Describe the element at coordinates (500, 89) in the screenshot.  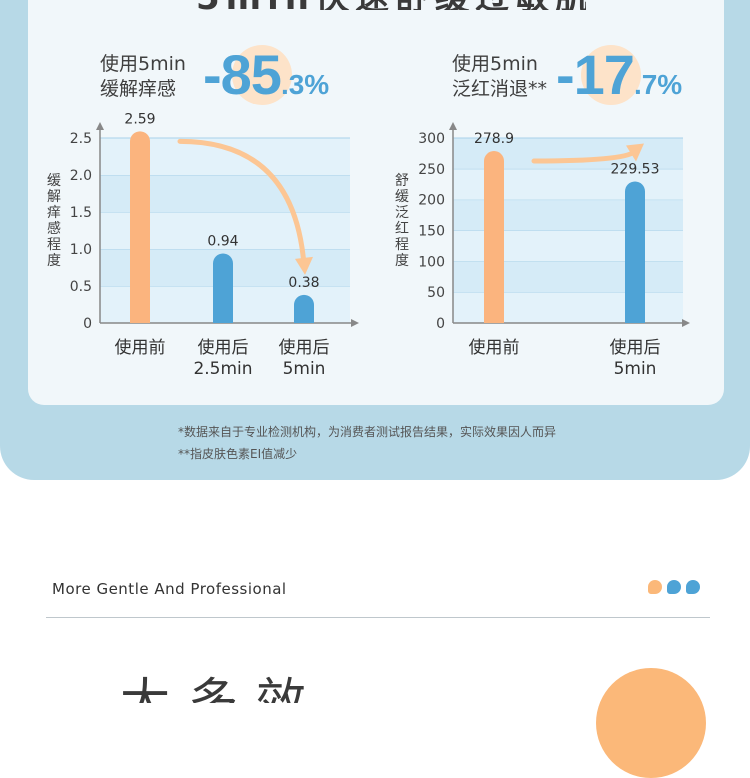
I see `stat-2-label-line2: 泛红消退**` at that location.